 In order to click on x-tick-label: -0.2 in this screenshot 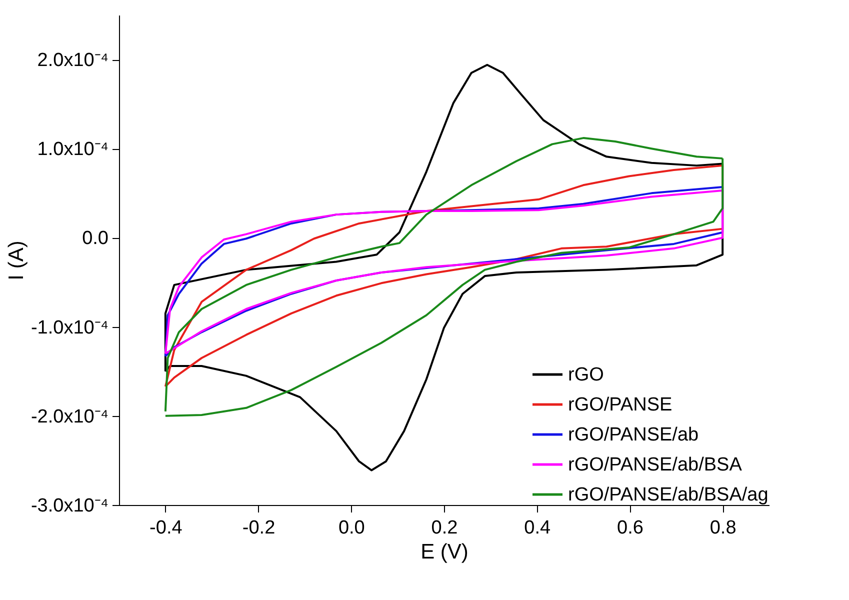, I will do `click(259, 528)`.